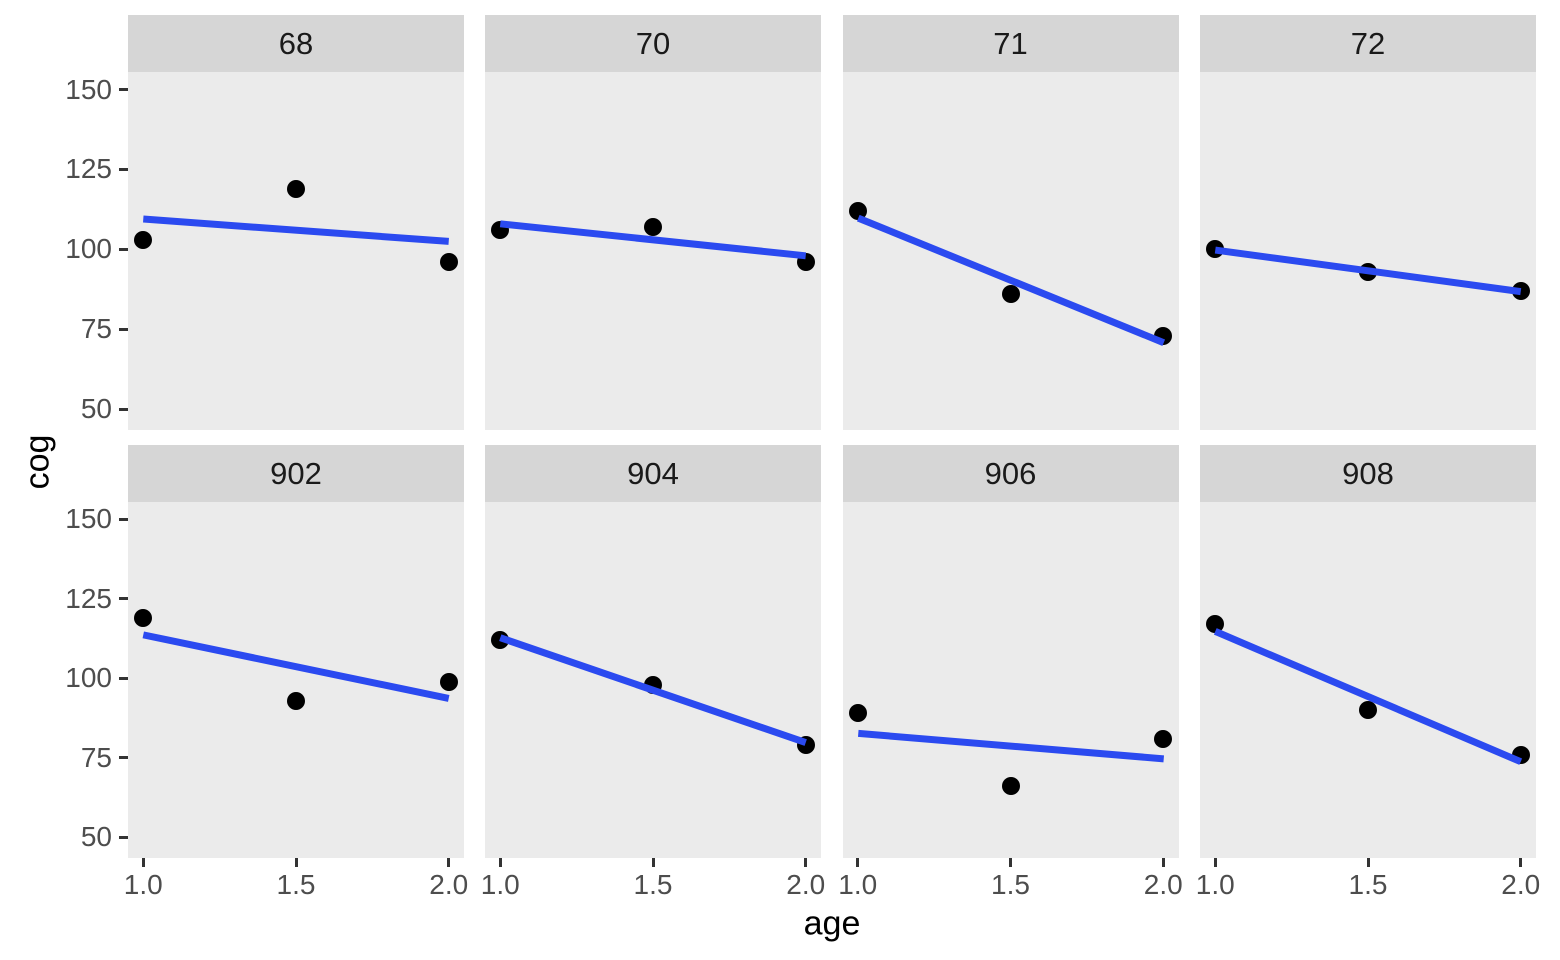 The height and width of the screenshot is (960, 1560). I want to click on facet-strip: 902, so click(296, 473).